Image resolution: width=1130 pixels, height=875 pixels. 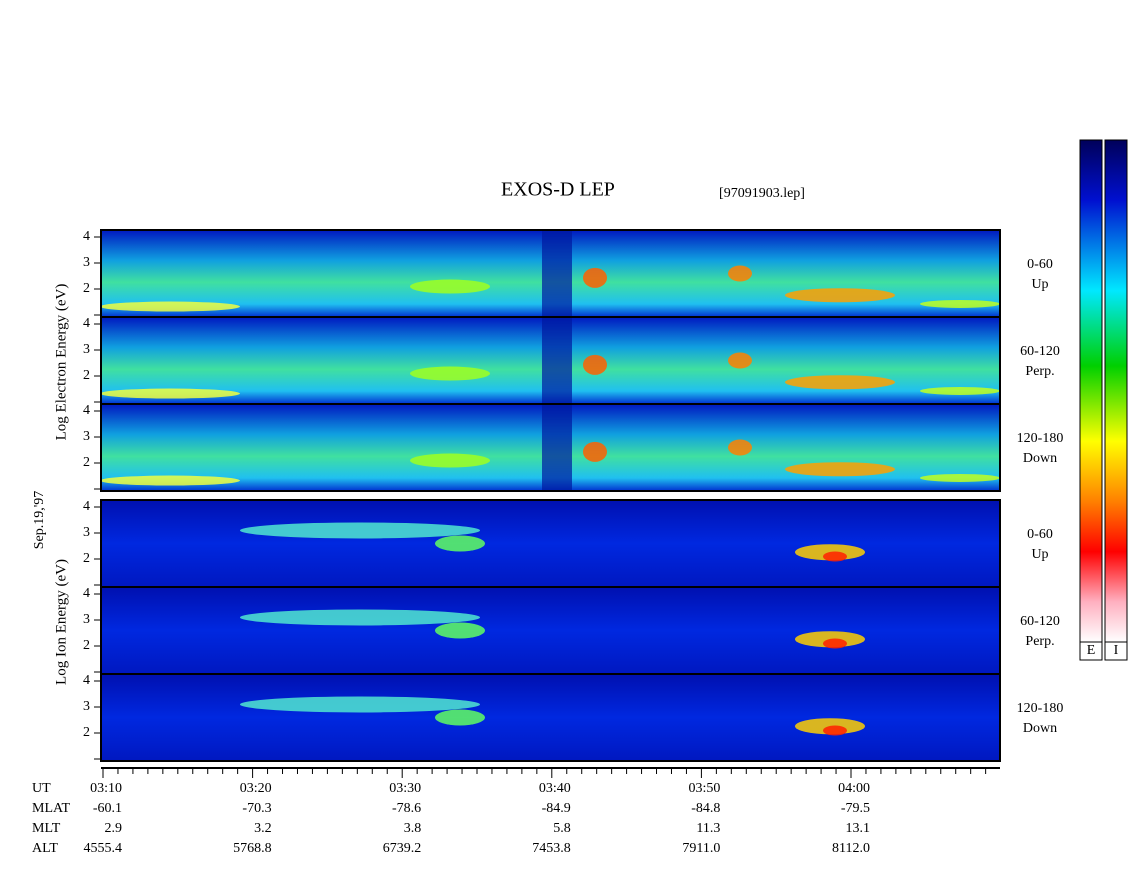 What do you see at coordinates (402, 848) in the screenshot?
I see `row-value: 6739.2` at bounding box center [402, 848].